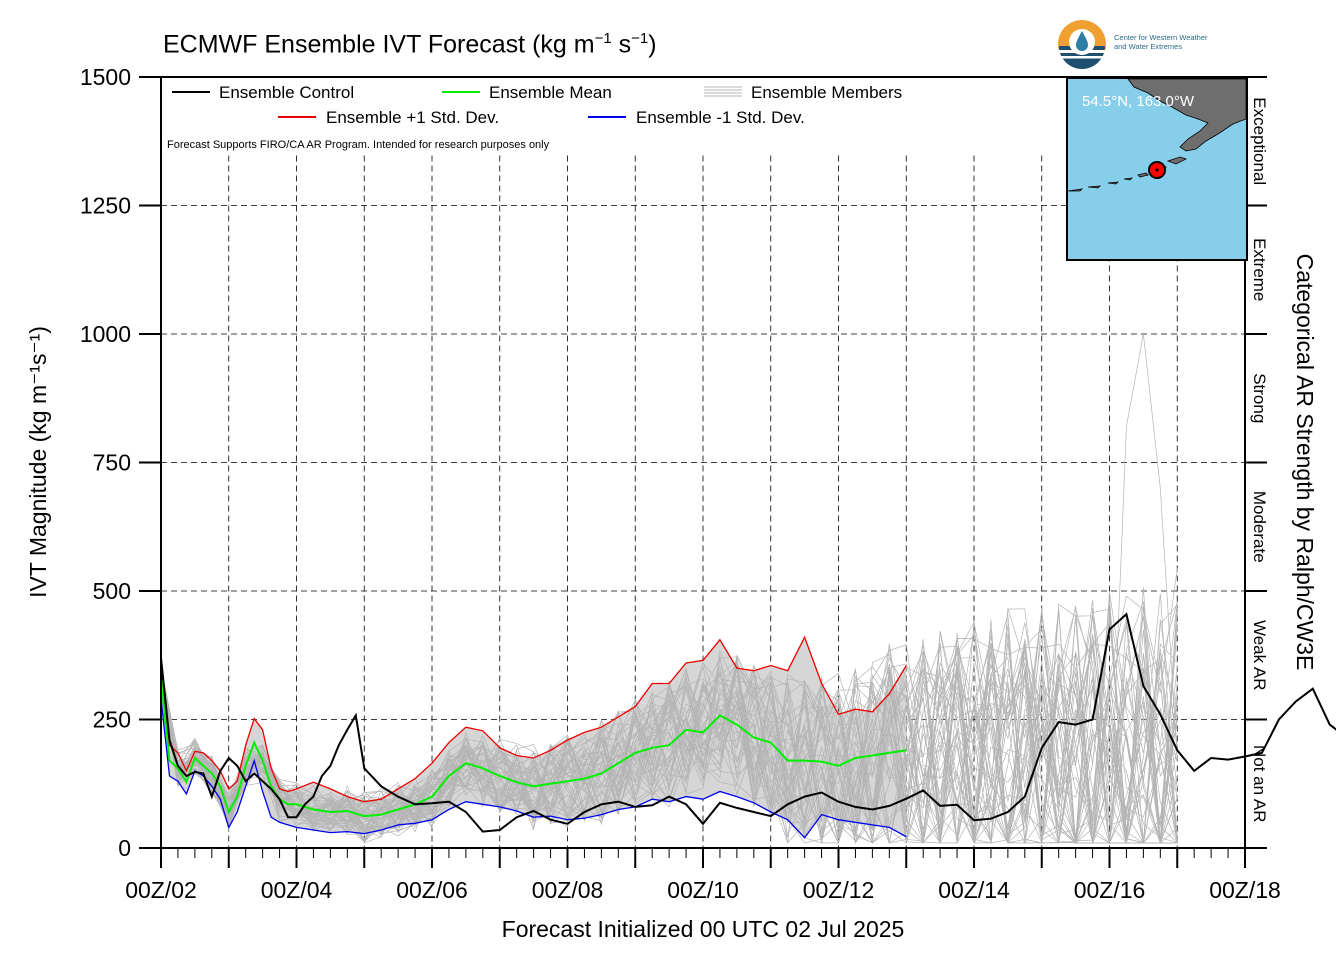 The height and width of the screenshot is (962, 1336). I want to click on legend-members-swatch, so click(723, 91).